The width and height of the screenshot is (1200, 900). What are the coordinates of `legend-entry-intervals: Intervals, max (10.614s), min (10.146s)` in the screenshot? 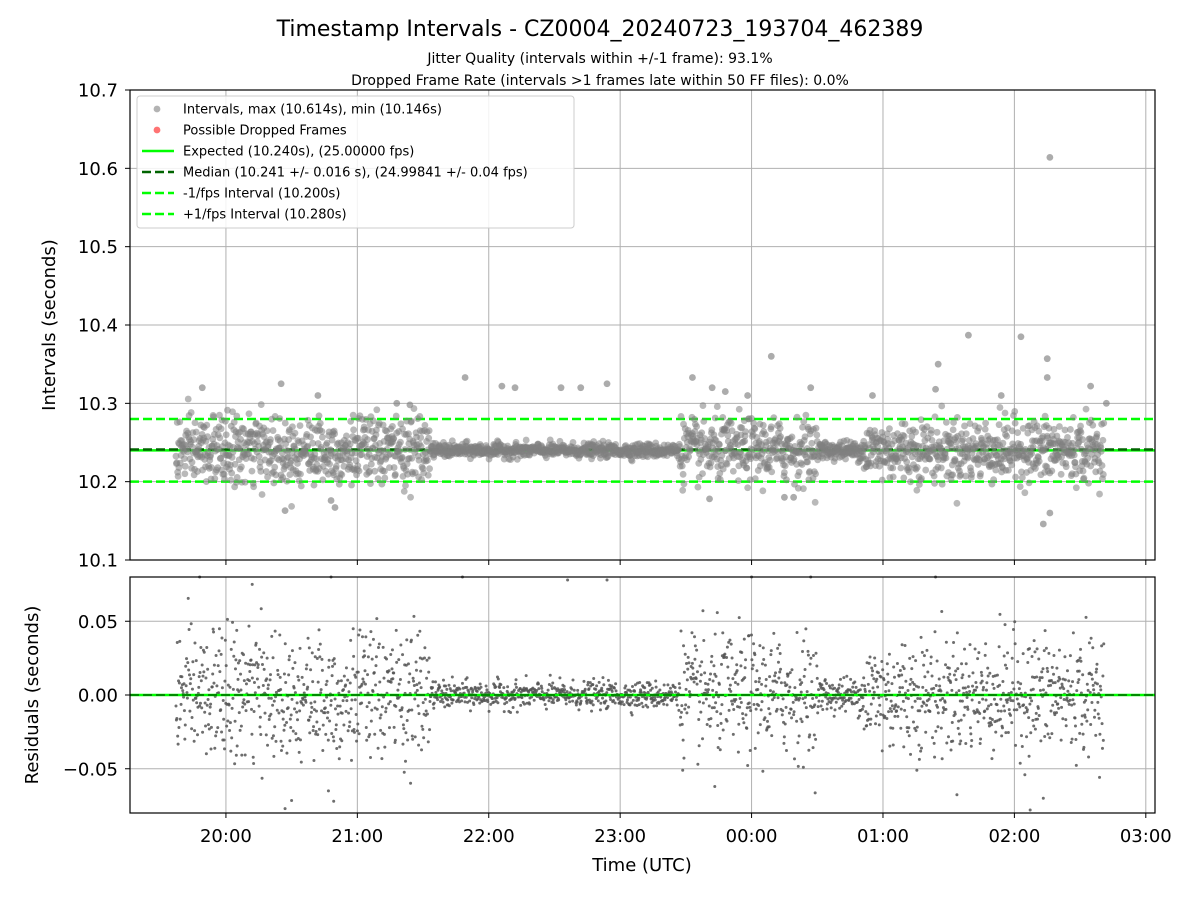 It's located at (312, 110).